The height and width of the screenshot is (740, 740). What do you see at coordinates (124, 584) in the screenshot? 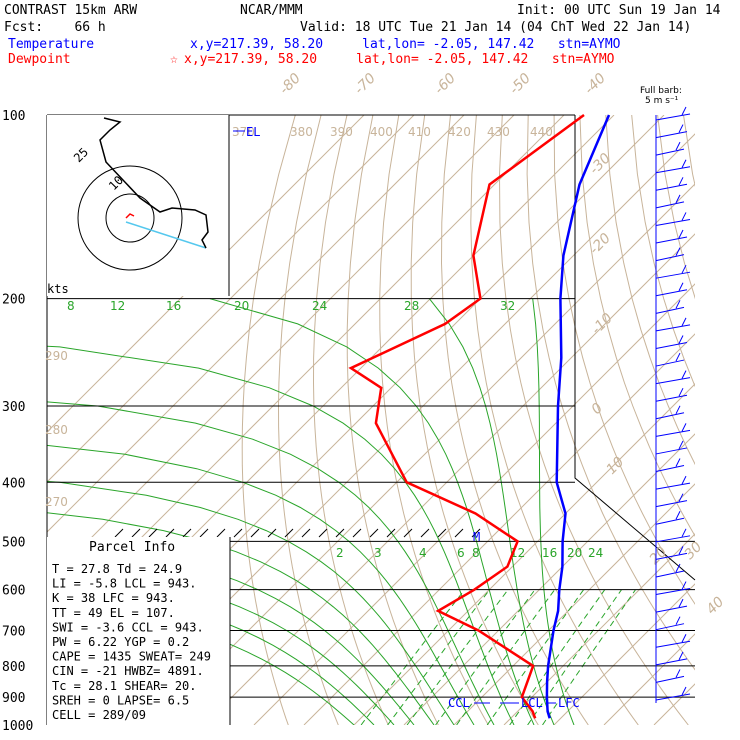
I see `parcel-row: LI = -5.8 LCL = 943.` at bounding box center [124, 584].